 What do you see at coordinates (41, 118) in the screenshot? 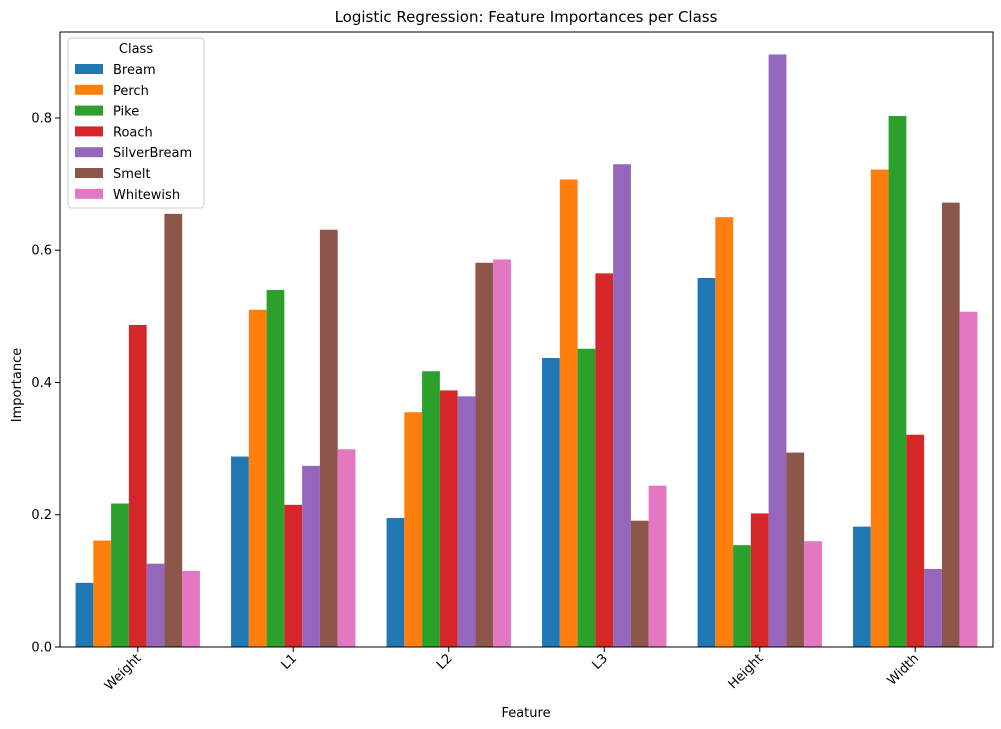
I see `y-tick-label: 0.8` at bounding box center [41, 118].